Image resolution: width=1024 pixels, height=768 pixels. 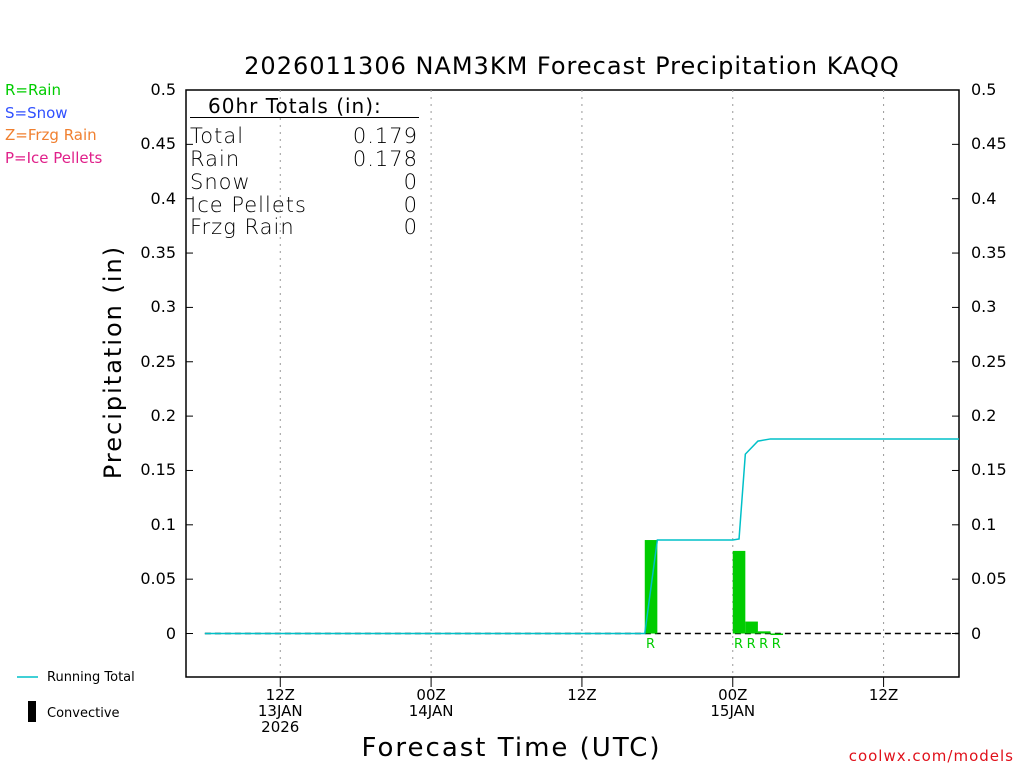 What do you see at coordinates (220, 182) in the screenshot?
I see `totals-snow-label: Snow` at bounding box center [220, 182].